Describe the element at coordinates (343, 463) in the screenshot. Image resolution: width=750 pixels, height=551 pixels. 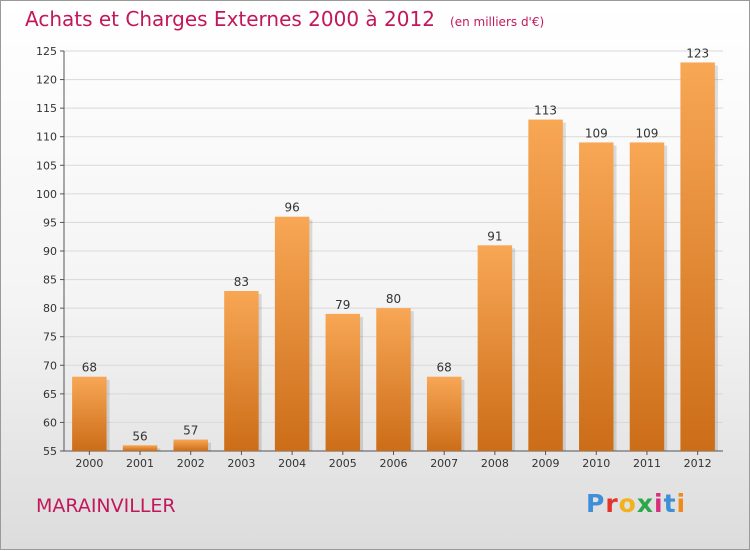
I see `x-tick-label-2005: 2005` at that location.